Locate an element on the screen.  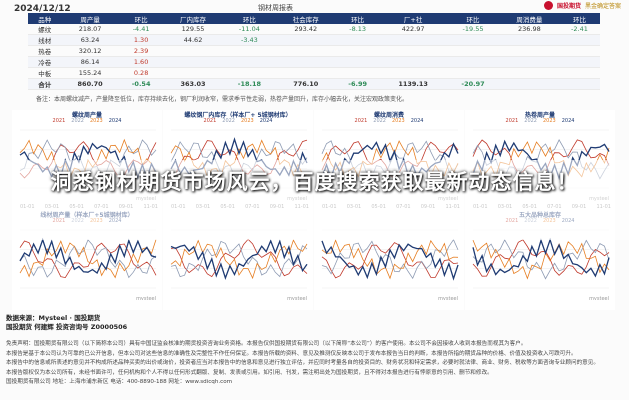
table-row: 热卷 320.12 2.39 is located at coordinates (314, 51).